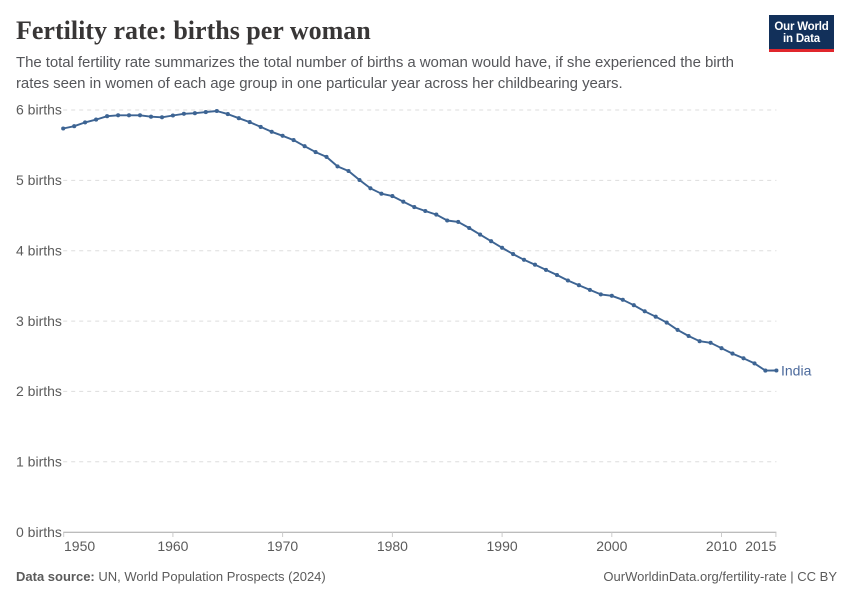 This screenshot has width=850, height=600. I want to click on svg-text: 1990, so click(502, 546).